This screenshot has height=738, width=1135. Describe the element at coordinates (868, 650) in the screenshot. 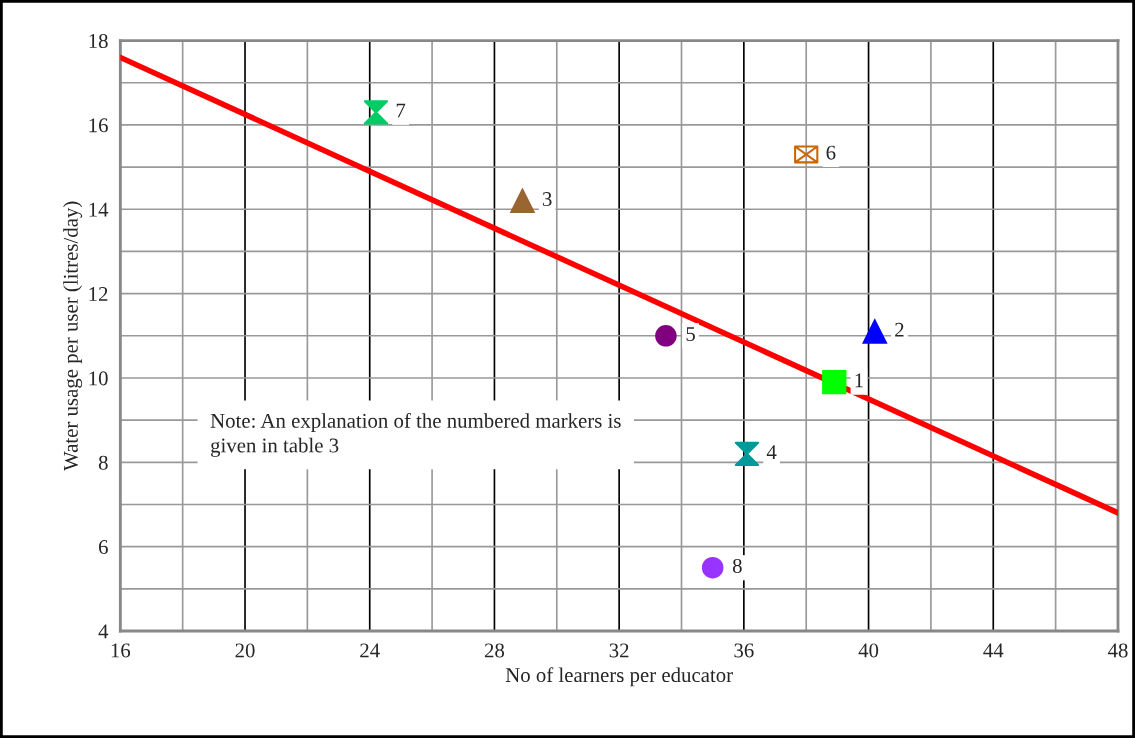

I see `x-tick-label: 40` at that location.